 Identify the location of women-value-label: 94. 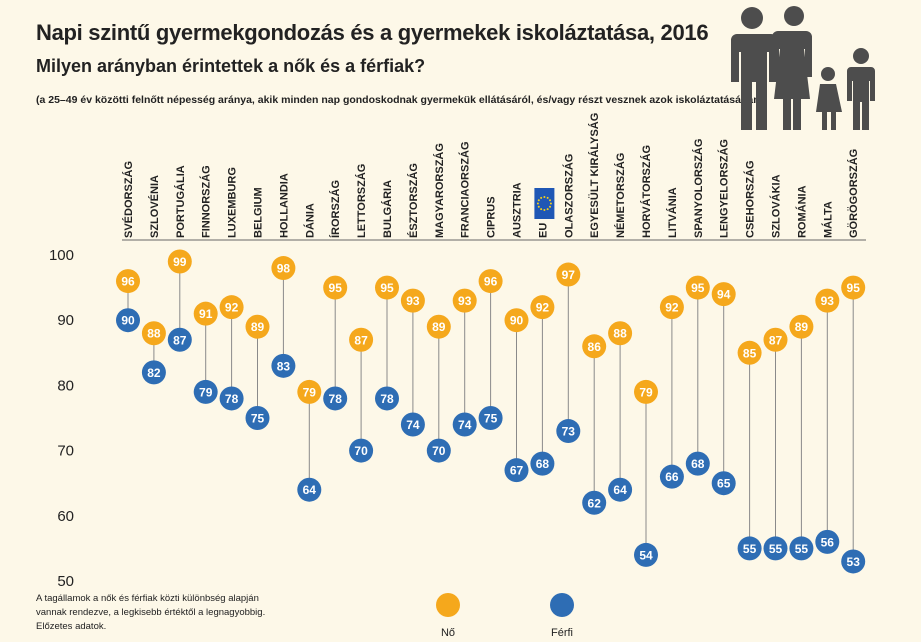
(724, 295).